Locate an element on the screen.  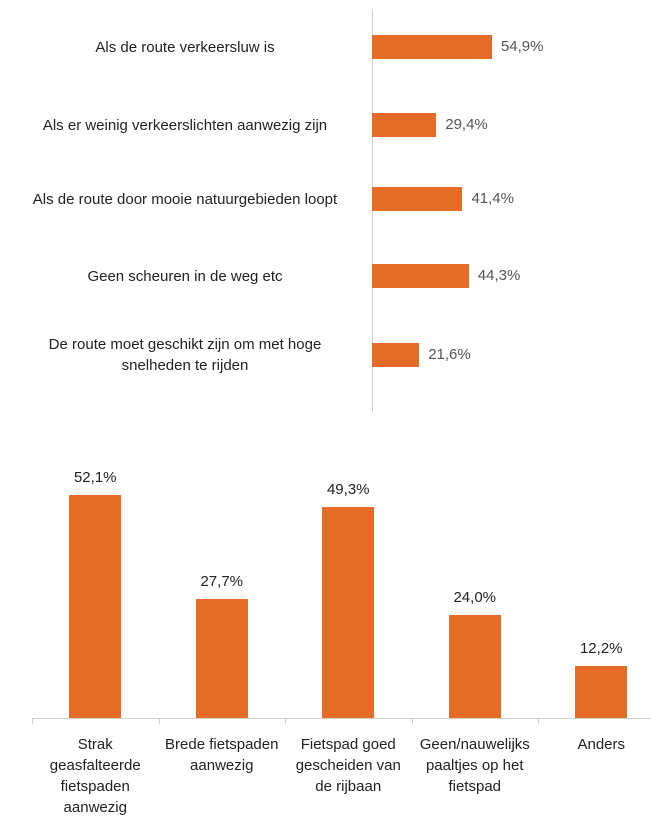
category-label: Strak geasfalteerde fietspaden aanwezig is located at coordinates (95, 776).